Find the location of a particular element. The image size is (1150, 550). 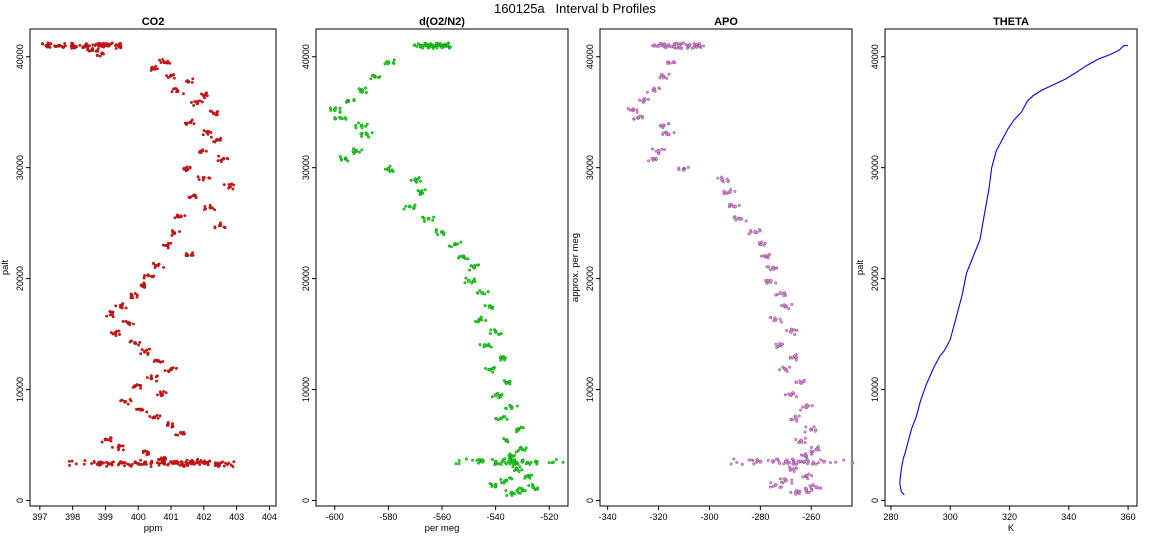

y-tick-label: 0 is located at coordinates (590, 500).